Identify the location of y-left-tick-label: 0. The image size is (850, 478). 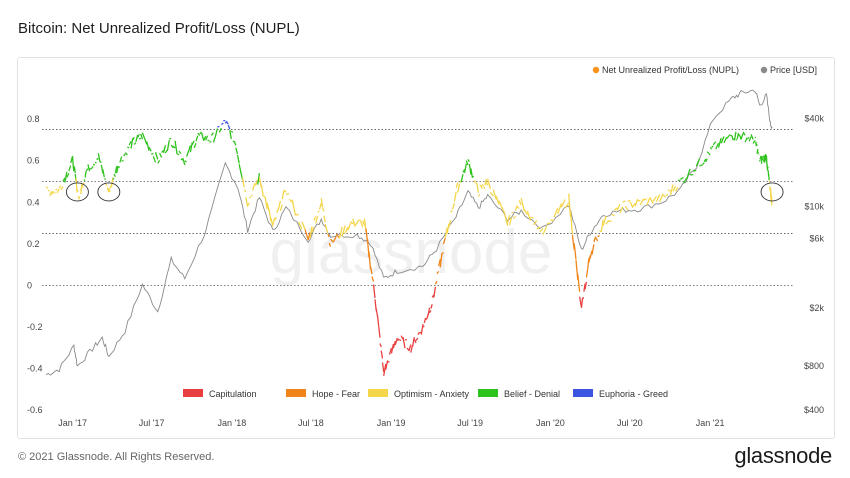
(29, 285).